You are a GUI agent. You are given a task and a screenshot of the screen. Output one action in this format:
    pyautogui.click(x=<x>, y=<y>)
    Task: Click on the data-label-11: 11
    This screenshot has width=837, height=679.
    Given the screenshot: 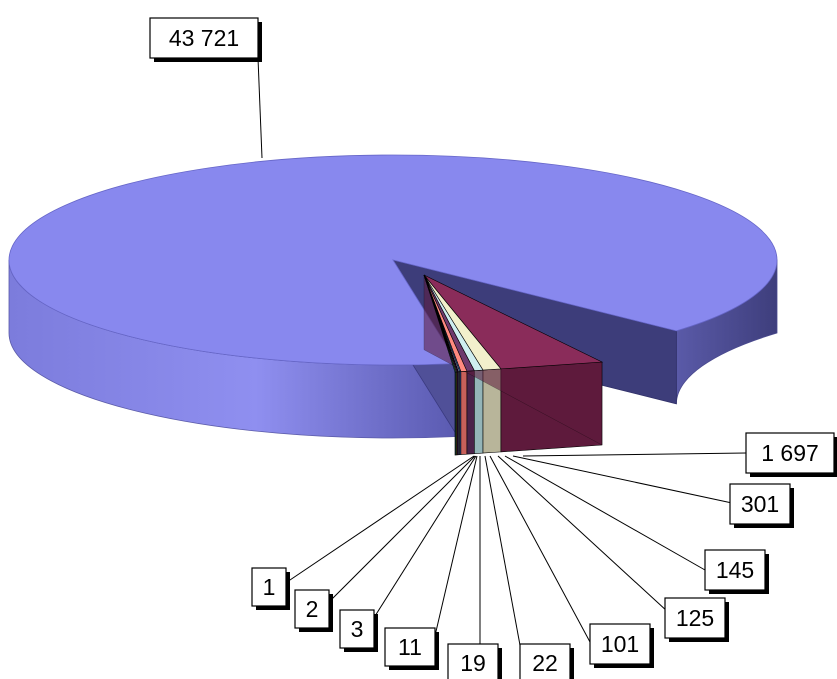 What is the action you would take?
    pyautogui.click(x=410, y=647)
    